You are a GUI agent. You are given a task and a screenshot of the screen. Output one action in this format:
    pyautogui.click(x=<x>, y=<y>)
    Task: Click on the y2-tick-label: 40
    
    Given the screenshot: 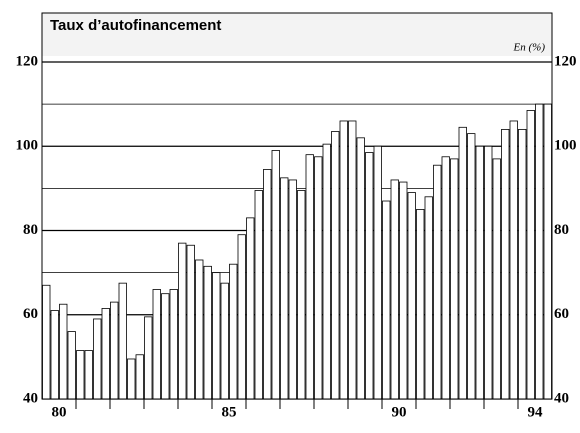 What is the action you would take?
    pyautogui.click(x=561, y=398)
    